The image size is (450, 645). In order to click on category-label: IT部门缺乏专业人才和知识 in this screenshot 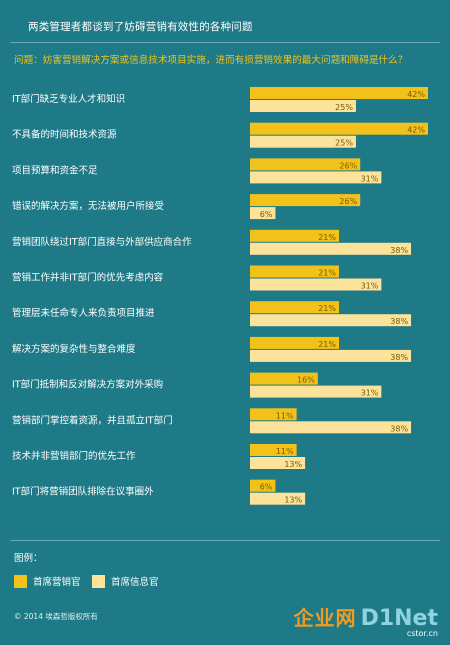, I will do `click(68, 99)`.